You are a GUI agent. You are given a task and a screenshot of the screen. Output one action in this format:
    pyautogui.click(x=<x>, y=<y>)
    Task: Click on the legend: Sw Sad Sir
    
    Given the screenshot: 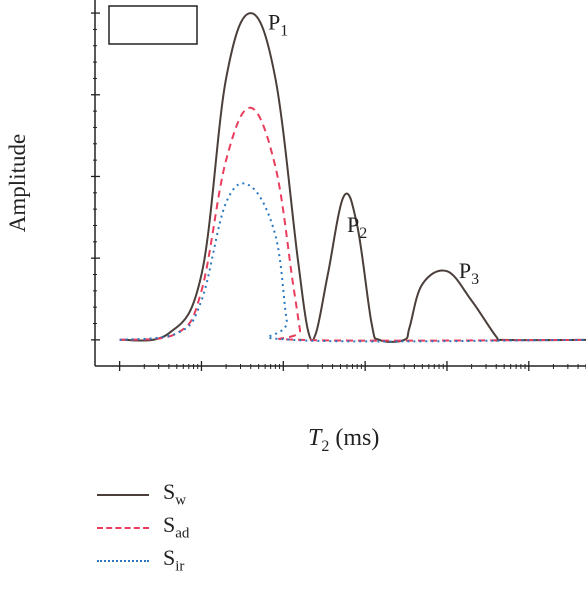 What is the action you would take?
    pyautogui.click(x=143, y=527)
    